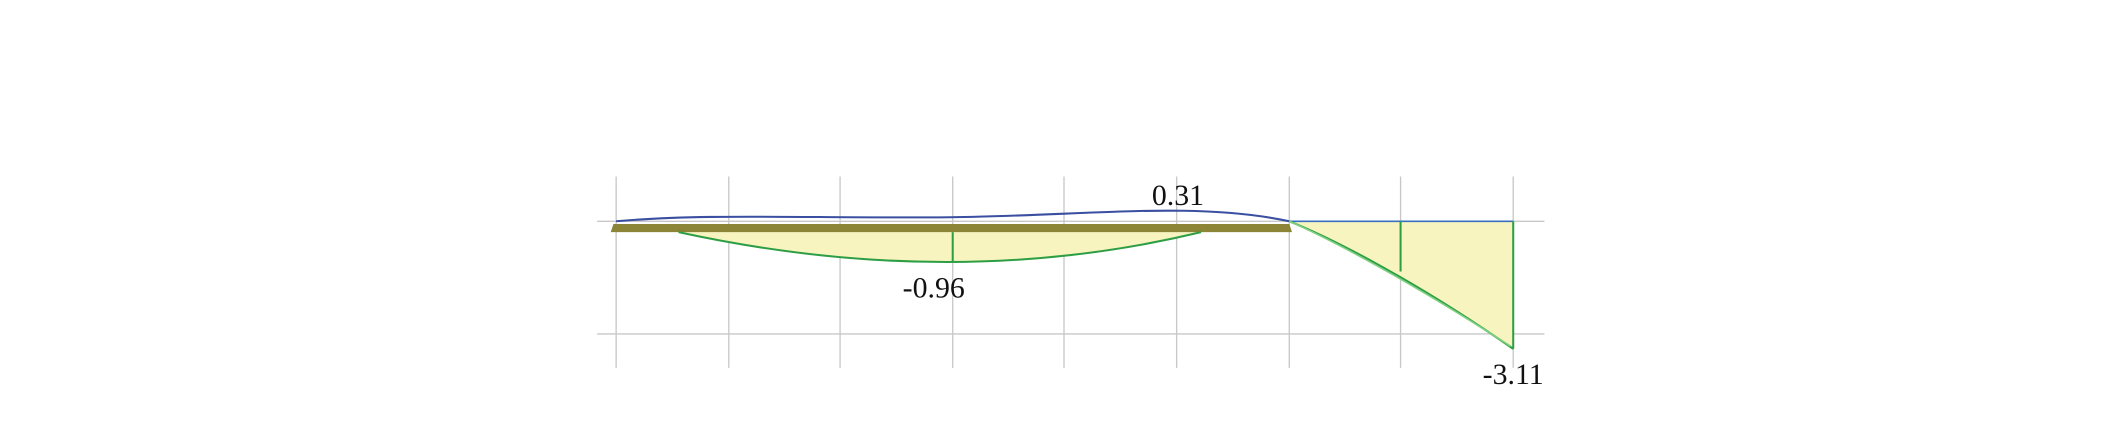 The image size is (2128, 448). What do you see at coordinates (934, 287) in the screenshot?
I see `annotation: -0.96` at bounding box center [934, 287].